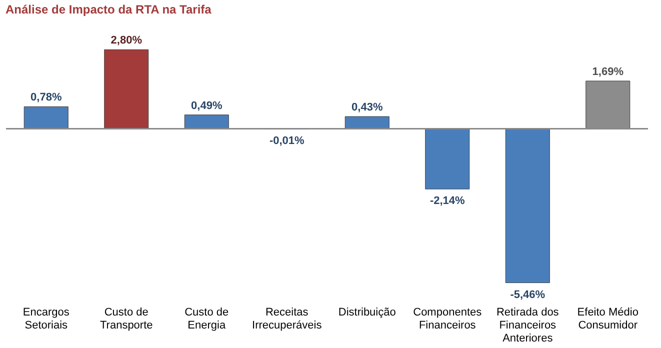  I want to click on x-tick-label: Efeito Médio Consumidor, so click(607, 319).